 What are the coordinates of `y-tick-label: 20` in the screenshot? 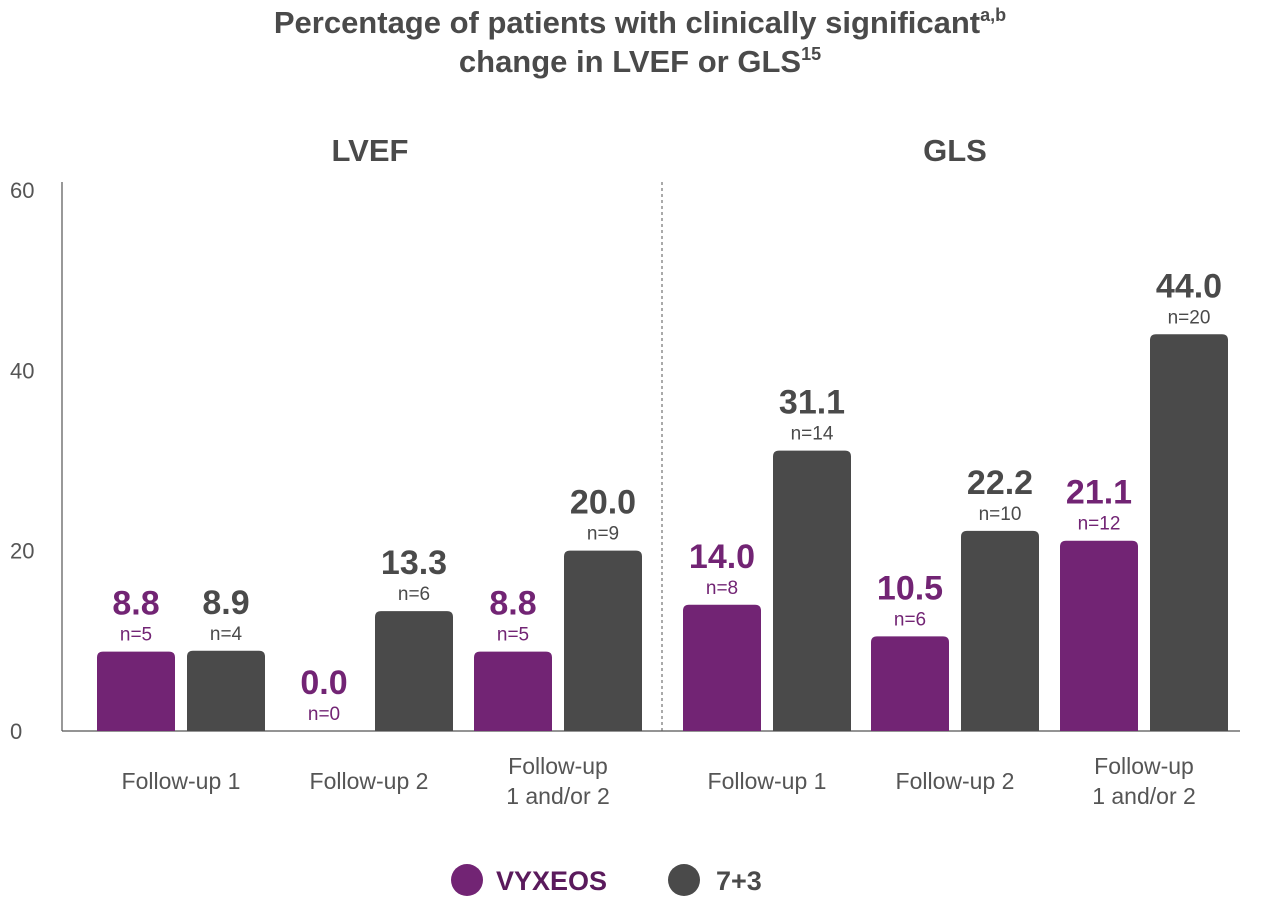 It's located at (22, 551).